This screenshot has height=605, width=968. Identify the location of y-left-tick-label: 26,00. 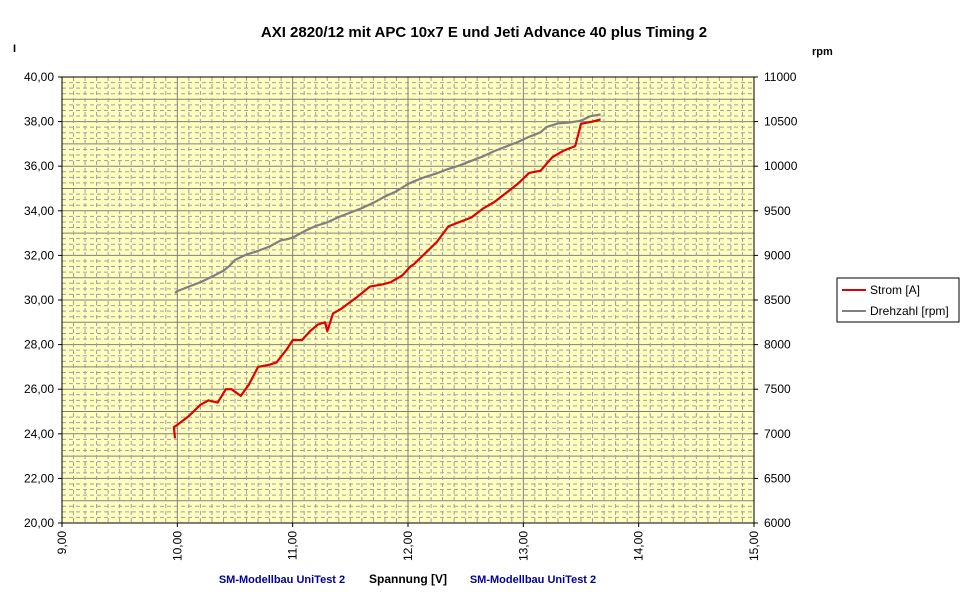
(39, 389).